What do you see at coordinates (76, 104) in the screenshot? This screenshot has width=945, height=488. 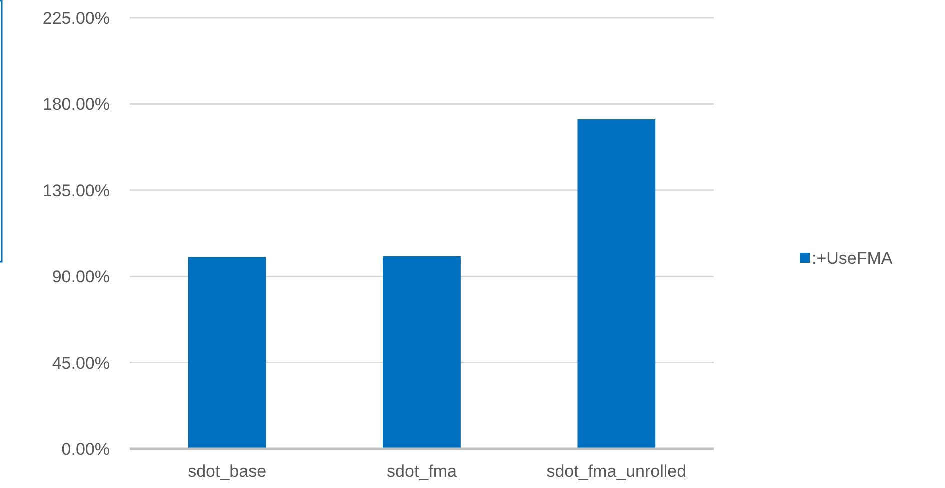 I see `y-tick-label: 180.00%` at bounding box center [76, 104].